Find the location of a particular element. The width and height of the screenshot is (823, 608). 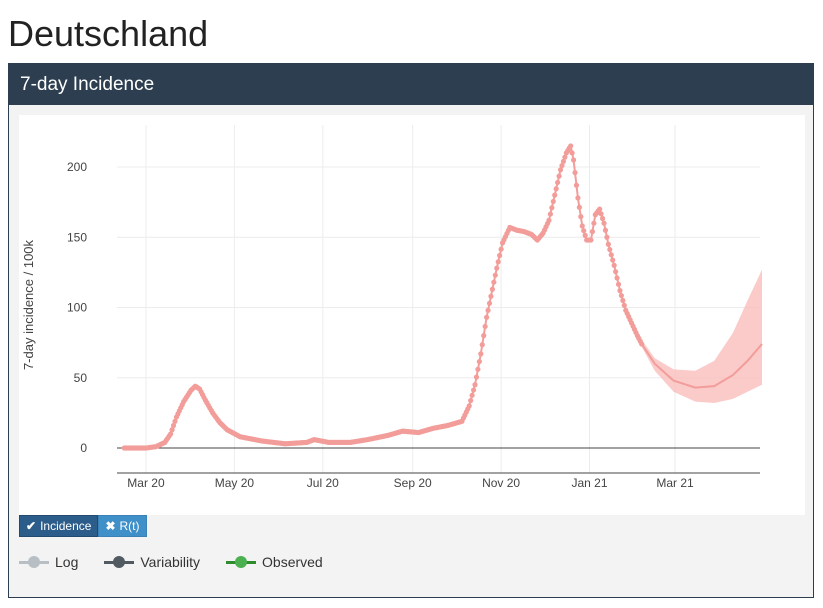

x-tick-label: Nov 20 is located at coordinates (501, 483).